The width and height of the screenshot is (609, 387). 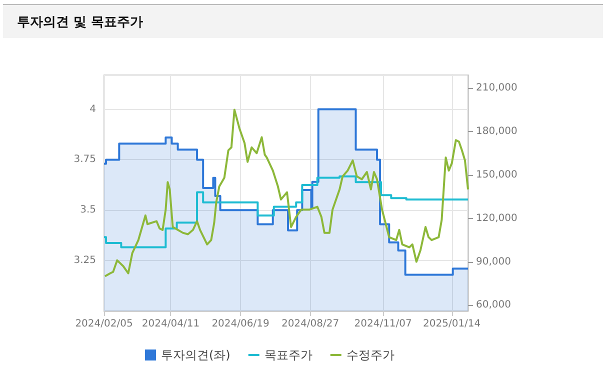 What do you see at coordinates (85, 260) in the screenshot?
I see `y-tick-label: 3.25` at bounding box center [85, 260].